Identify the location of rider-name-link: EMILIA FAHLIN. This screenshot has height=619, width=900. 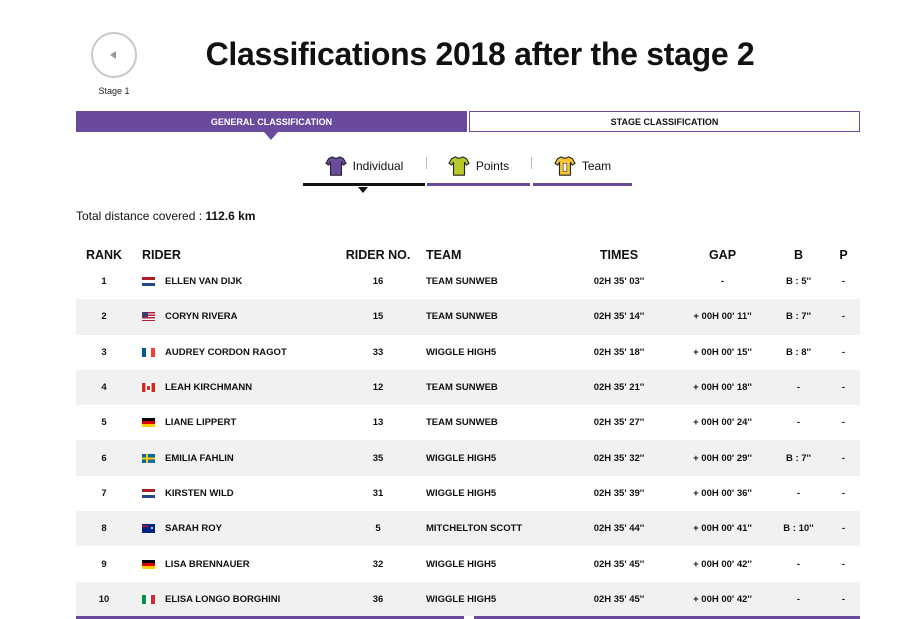
(199, 458).